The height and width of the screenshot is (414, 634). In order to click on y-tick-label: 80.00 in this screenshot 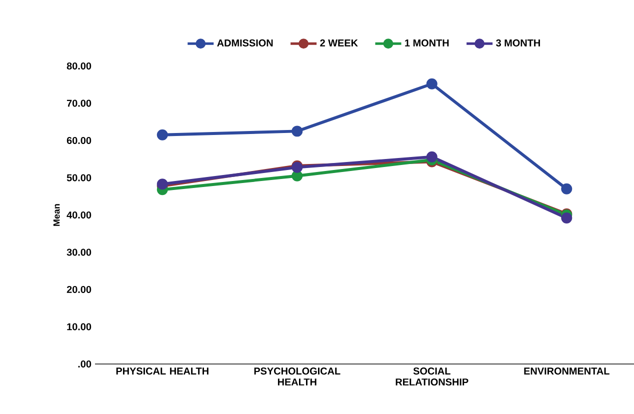, I will do `click(79, 66)`.